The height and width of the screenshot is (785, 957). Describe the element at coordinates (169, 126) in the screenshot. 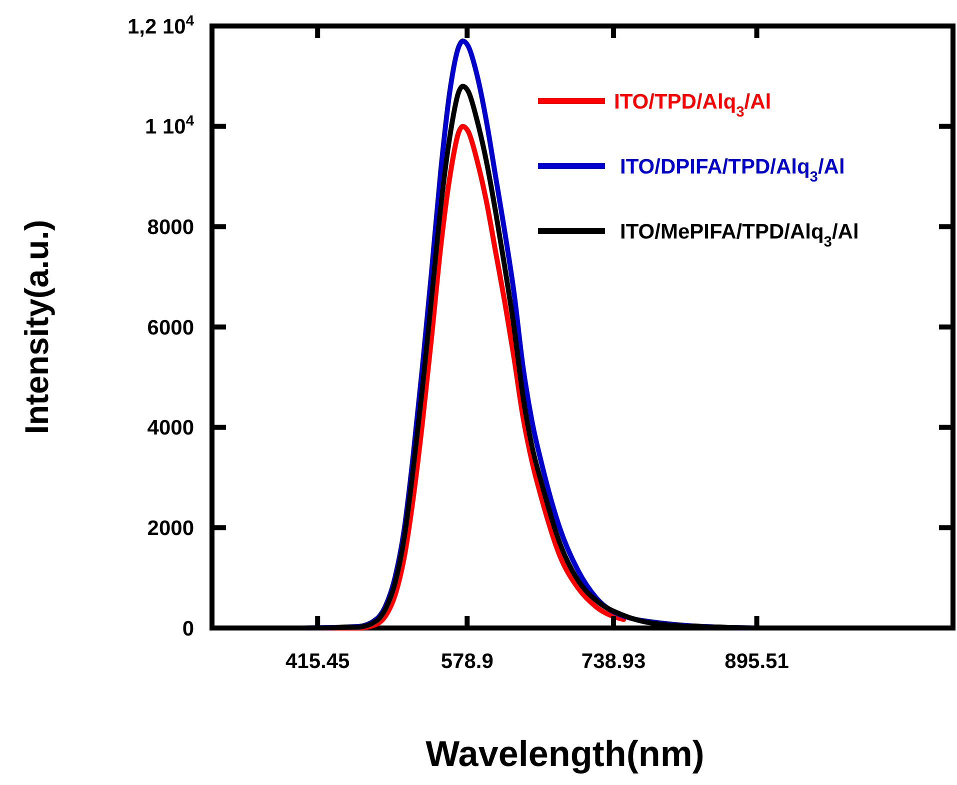

I see `y-tick-label: 1 10$^{4}$` at that location.